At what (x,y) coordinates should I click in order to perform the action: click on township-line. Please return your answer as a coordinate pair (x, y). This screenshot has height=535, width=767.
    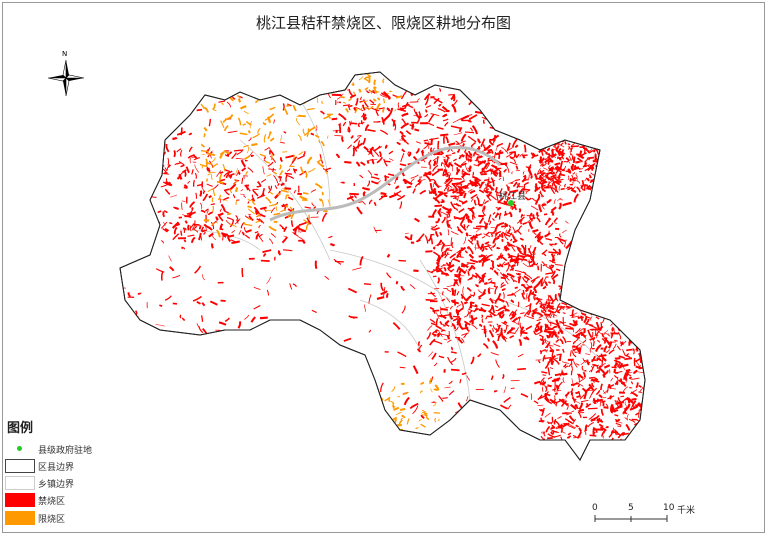
    Looking at the image, I should click on (315, 155).